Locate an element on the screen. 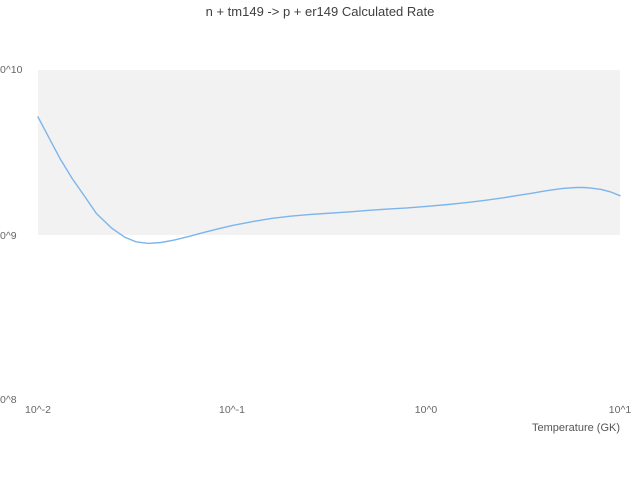  x-axis-title: Temperature (GK) is located at coordinates (575, 428).